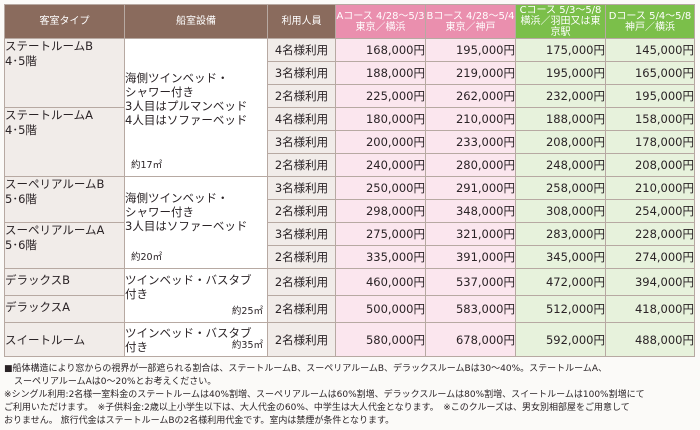  Describe the element at coordinates (560, 73) in the screenshot. I see `price-c: 195,000円` at that location.